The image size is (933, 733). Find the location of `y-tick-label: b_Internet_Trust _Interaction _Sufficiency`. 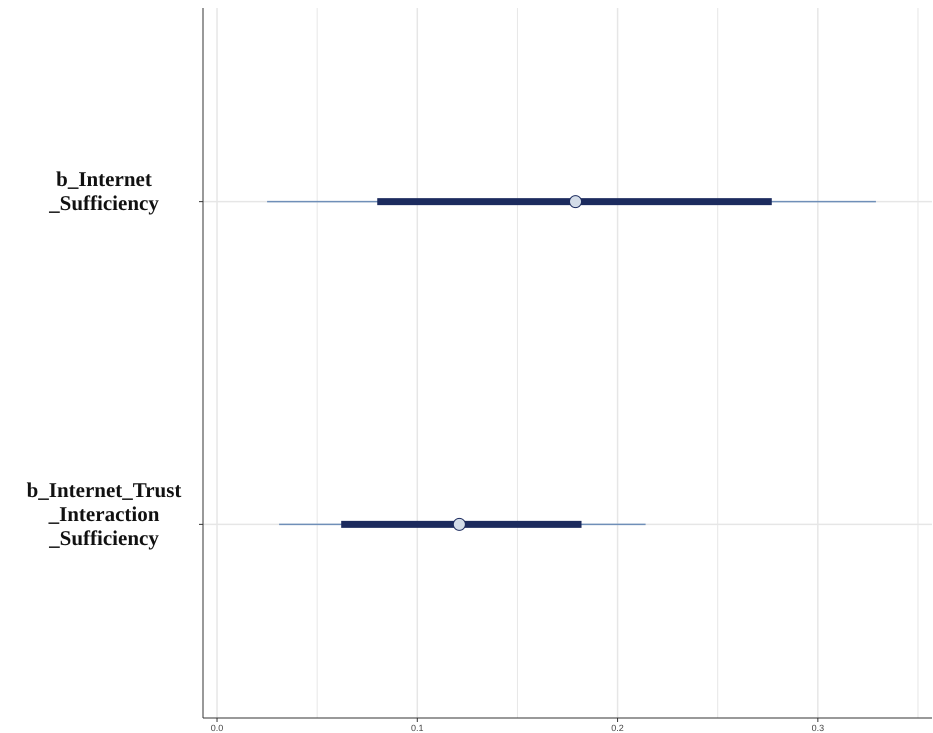

y-tick-label: b_Internet_Trust _Interaction _Sufficiency is located at coordinates (104, 514).